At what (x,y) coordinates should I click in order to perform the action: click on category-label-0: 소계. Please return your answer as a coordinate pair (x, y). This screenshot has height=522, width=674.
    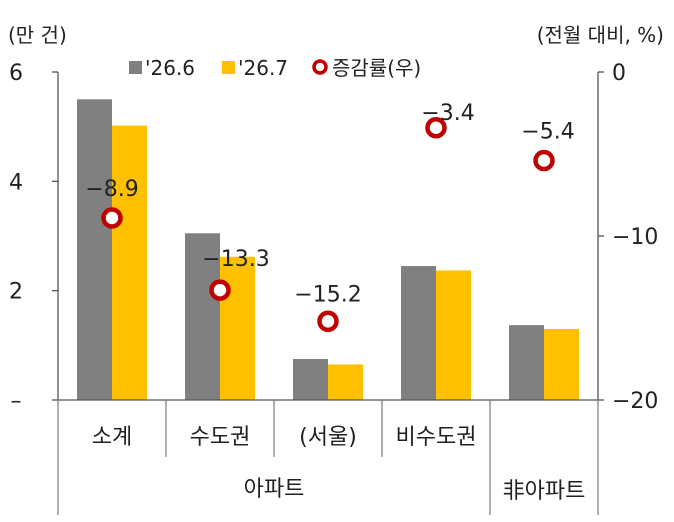
    Looking at the image, I should click on (112, 437).